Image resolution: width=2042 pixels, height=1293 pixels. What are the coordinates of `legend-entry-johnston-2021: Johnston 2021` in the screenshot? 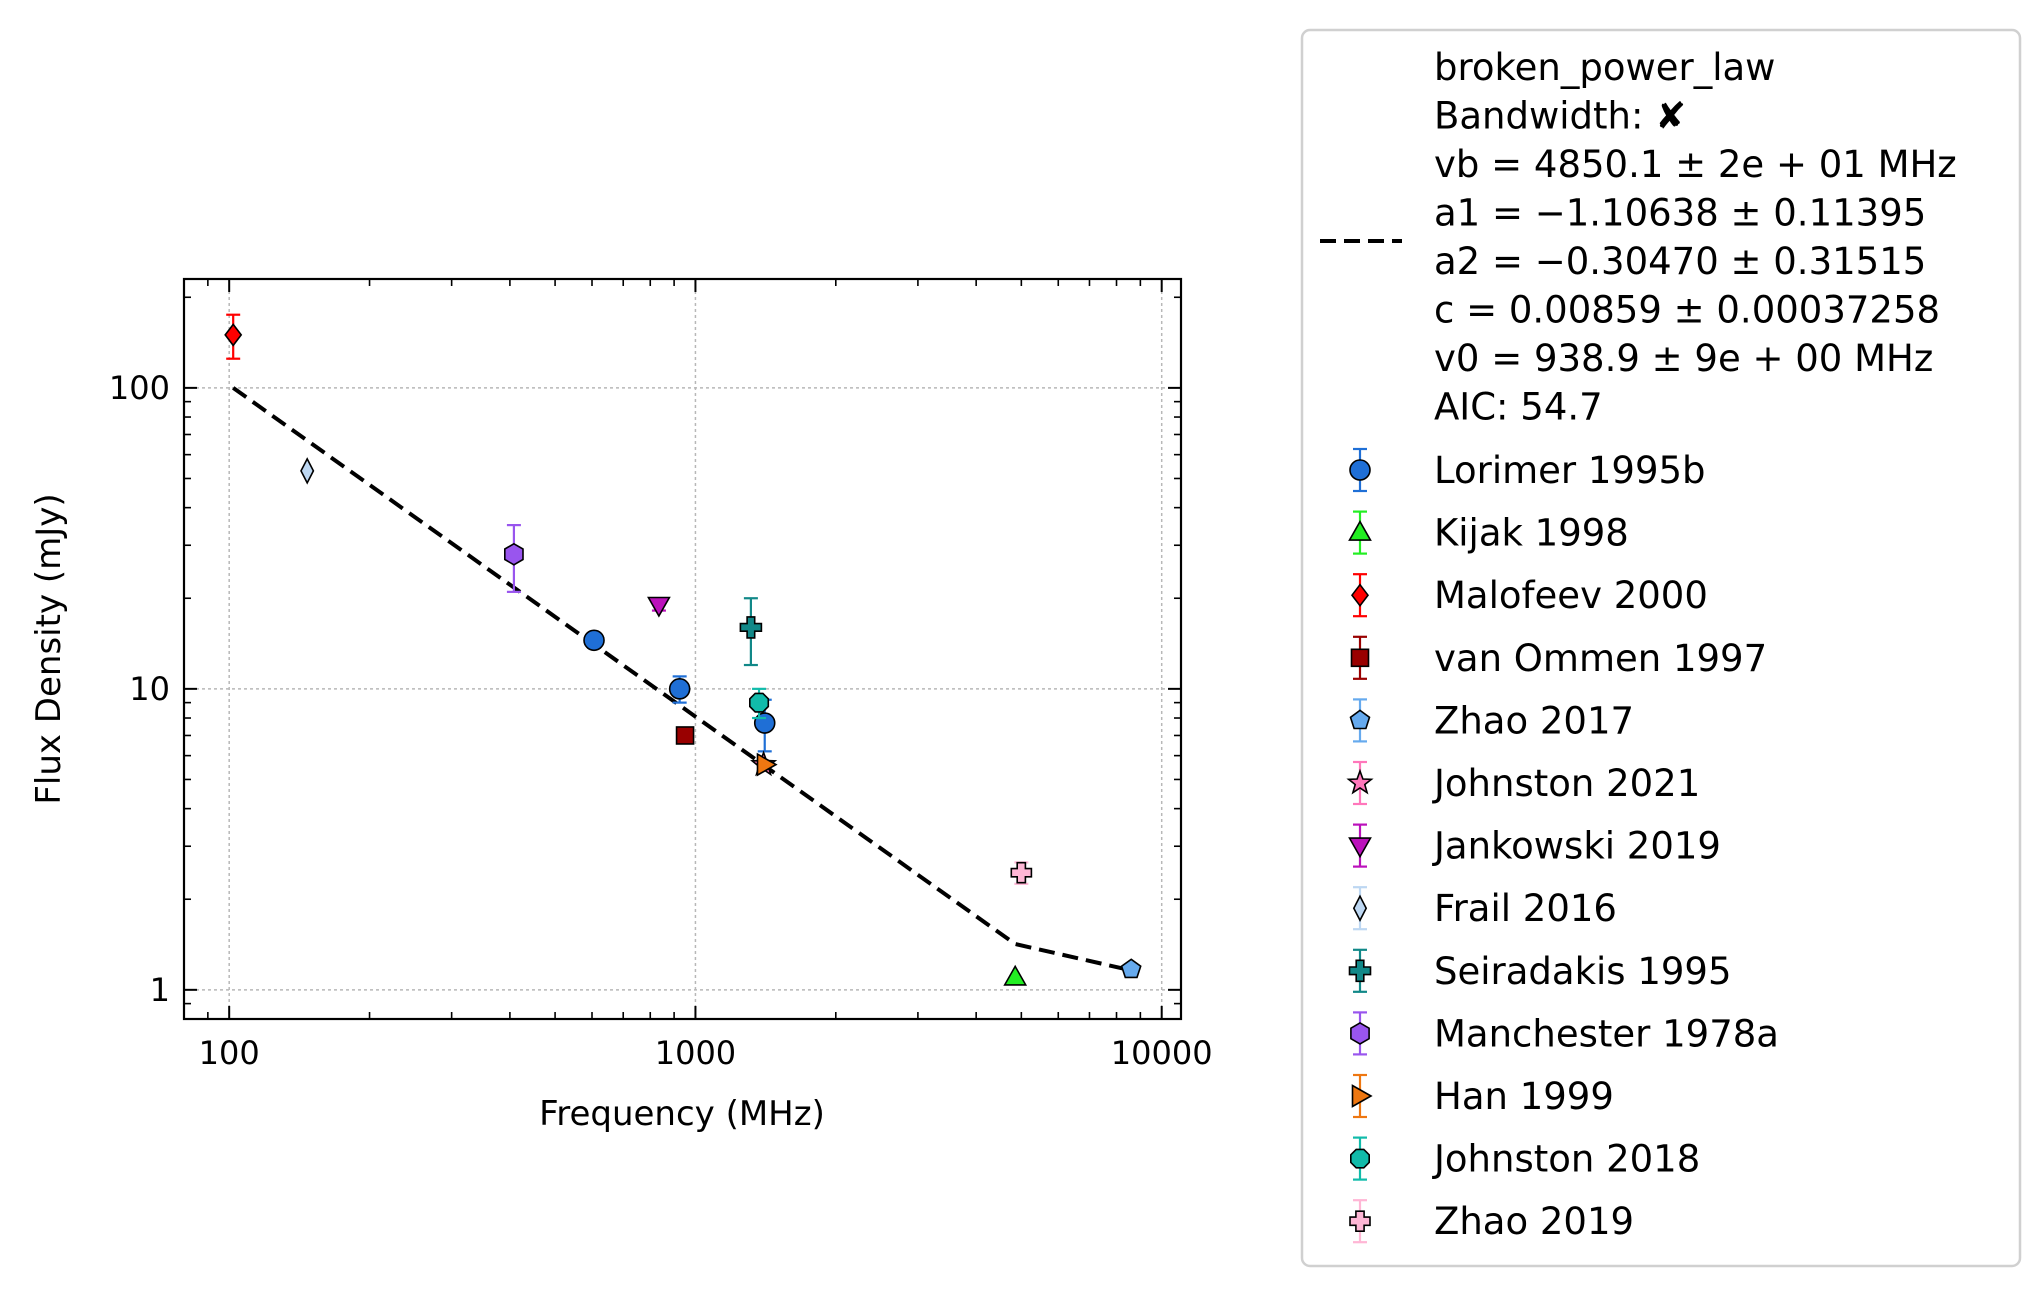 It's located at (1523, 783).